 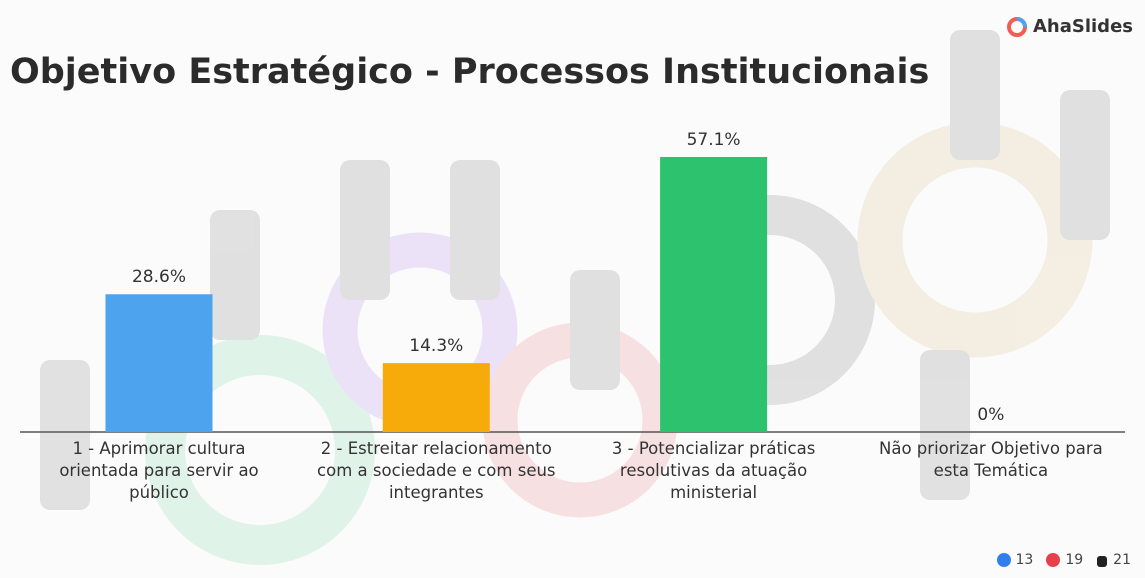 I want to click on reaction-hand: 21, so click(x=1113, y=560).